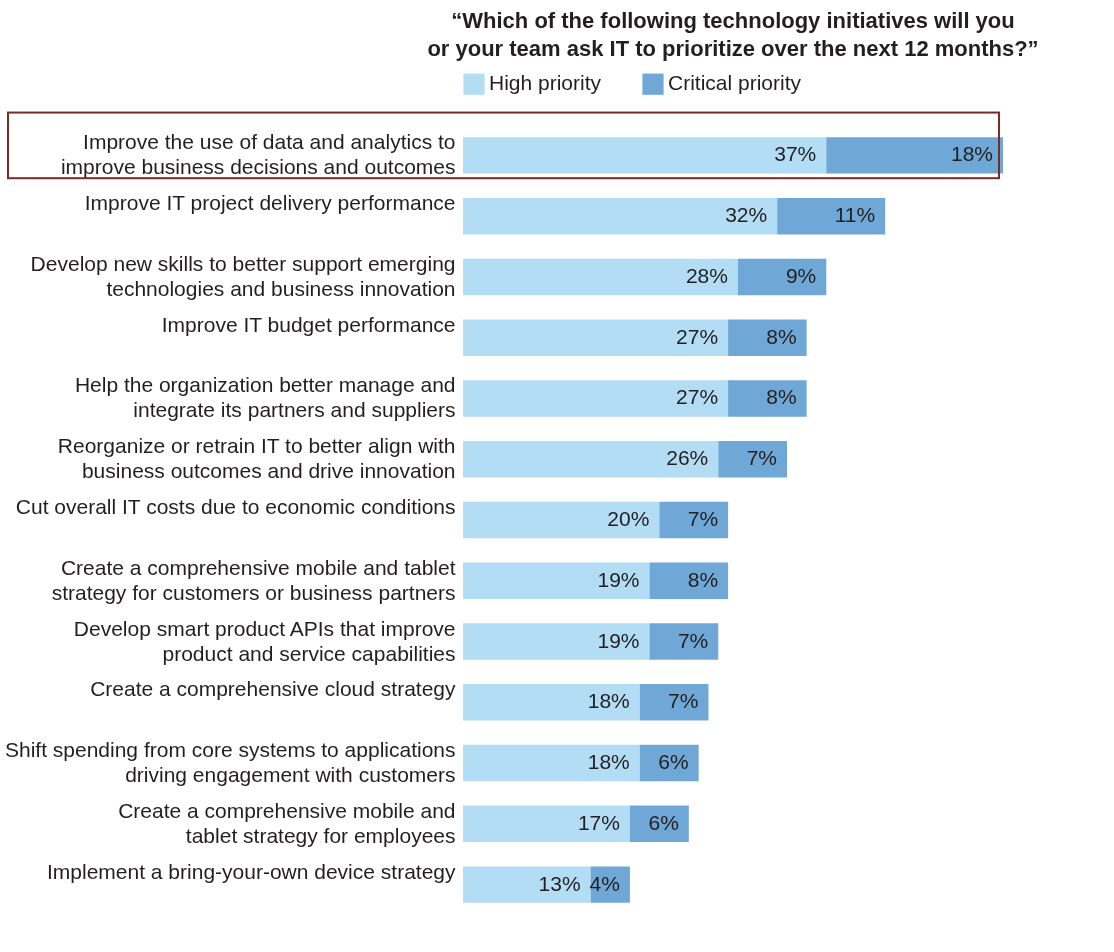 This screenshot has width=1114, height=952. I want to click on data-label: 4%, so click(604, 883).